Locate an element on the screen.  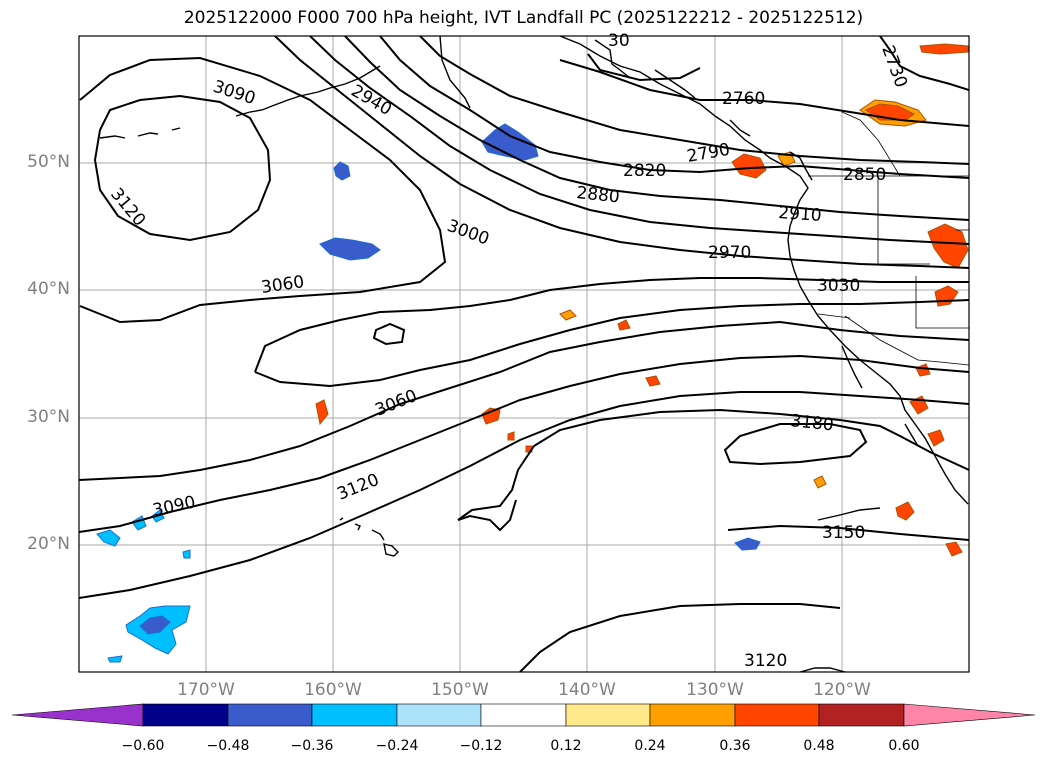
colorbar-tick-1: −0.60 is located at coordinates (143, 746).